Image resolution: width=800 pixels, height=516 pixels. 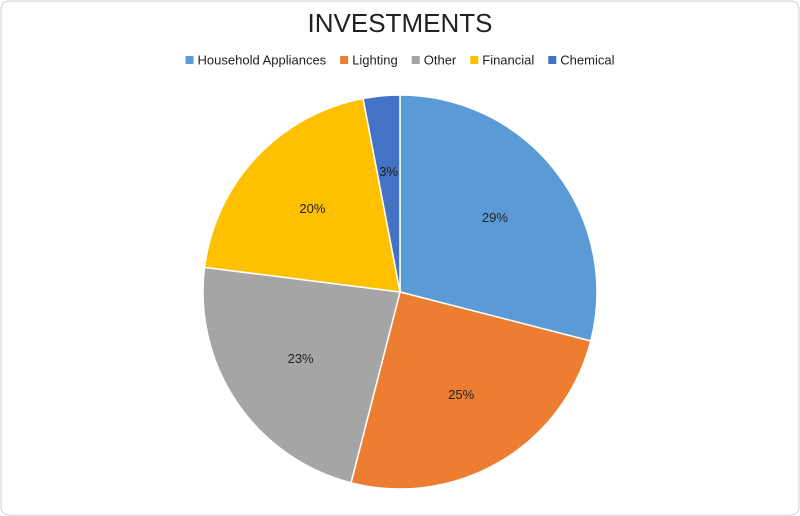 I want to click on slice-label: 25%, so click(x=461, y=394).